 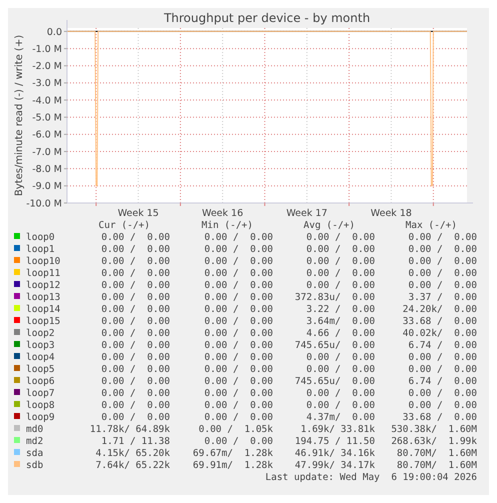 What do you see at coordinates (434, 441) in the screenshot?
I see `text: 268.63k/ 1.99k` at bounding box center [434, 441].